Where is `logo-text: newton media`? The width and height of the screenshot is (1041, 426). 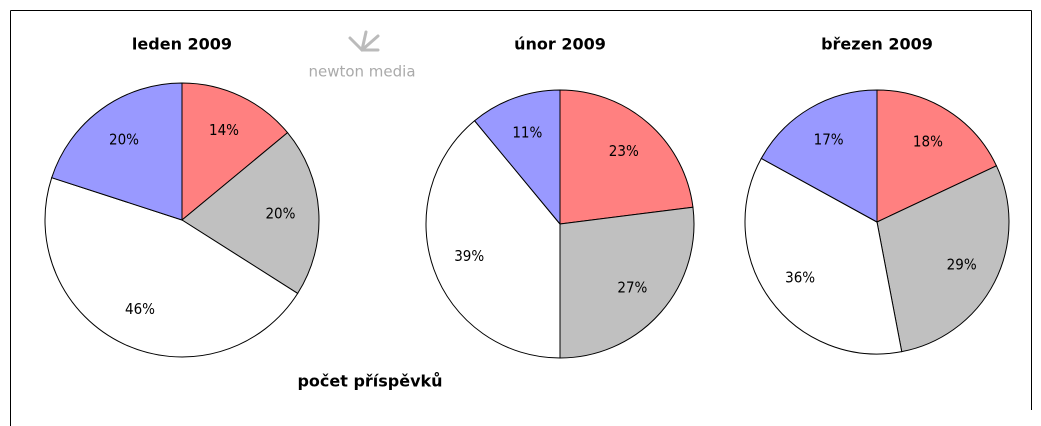 logo-text: newton media is located at coordinates (361, 72).